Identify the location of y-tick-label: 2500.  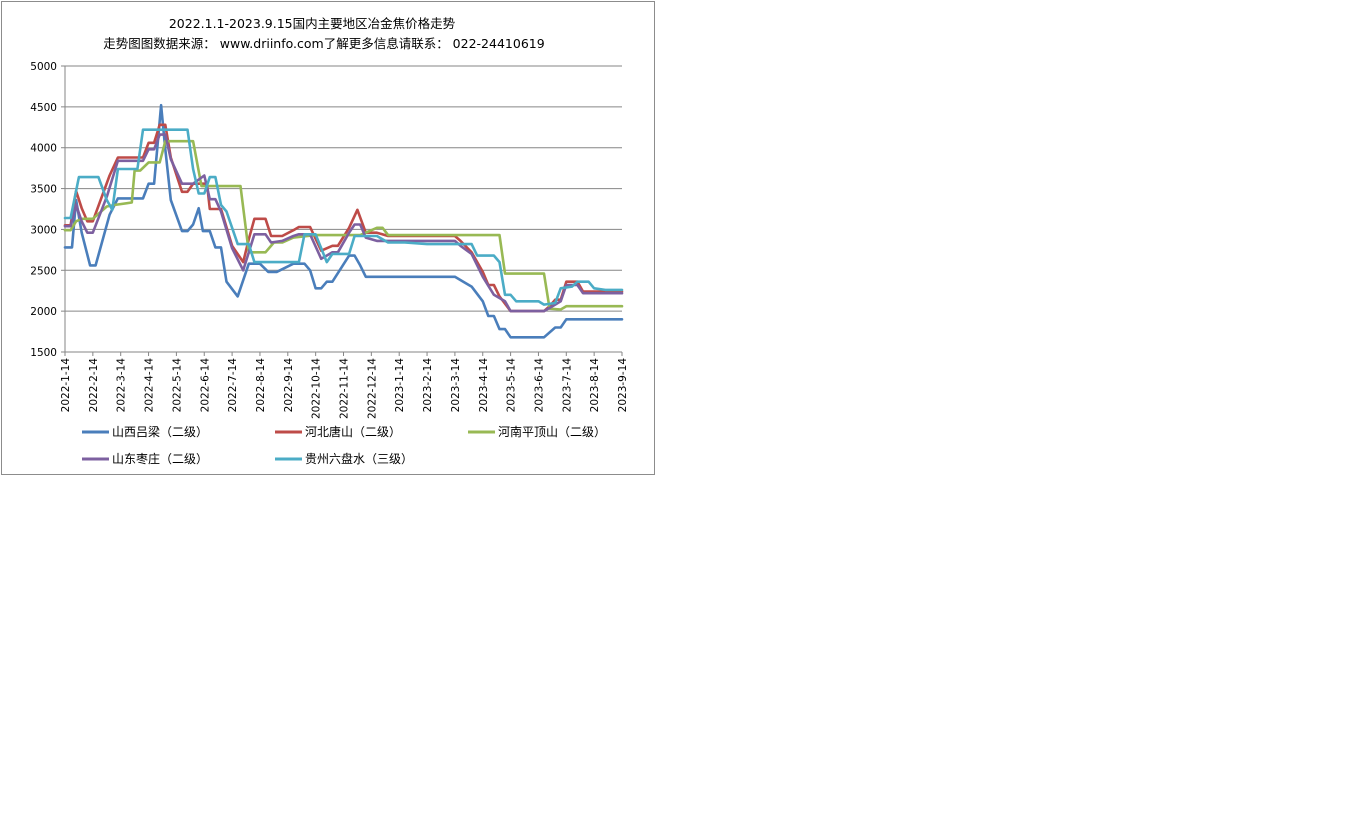
(43, 271).